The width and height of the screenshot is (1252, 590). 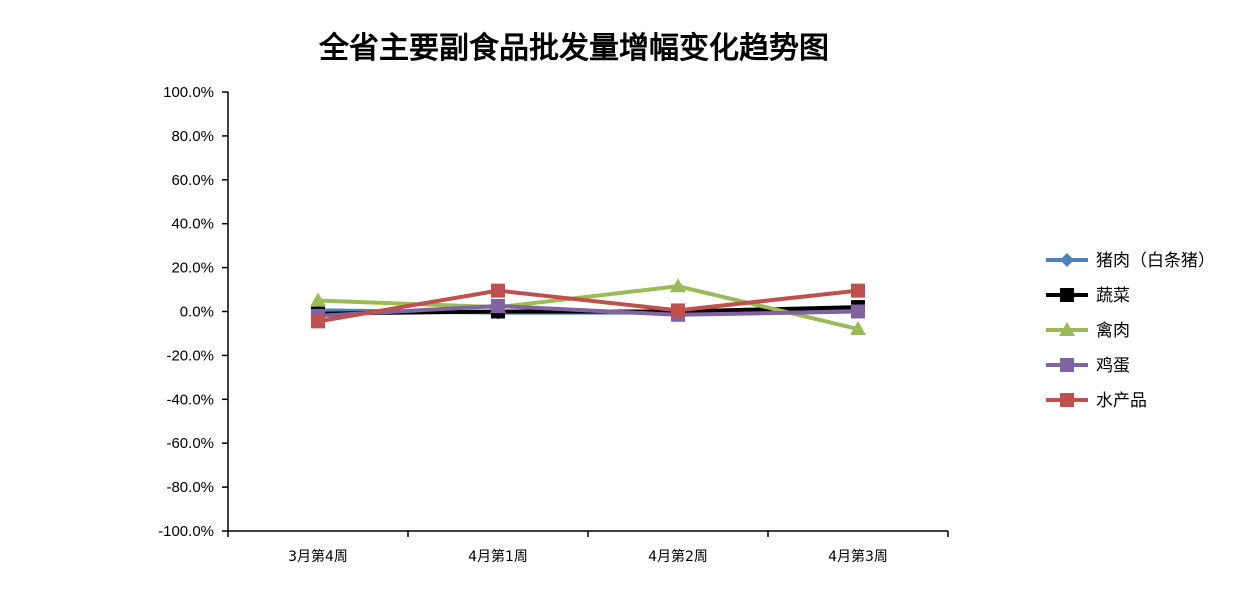 I want to click on x-tick-label: 4月第2周, so click(x=678, y=556).